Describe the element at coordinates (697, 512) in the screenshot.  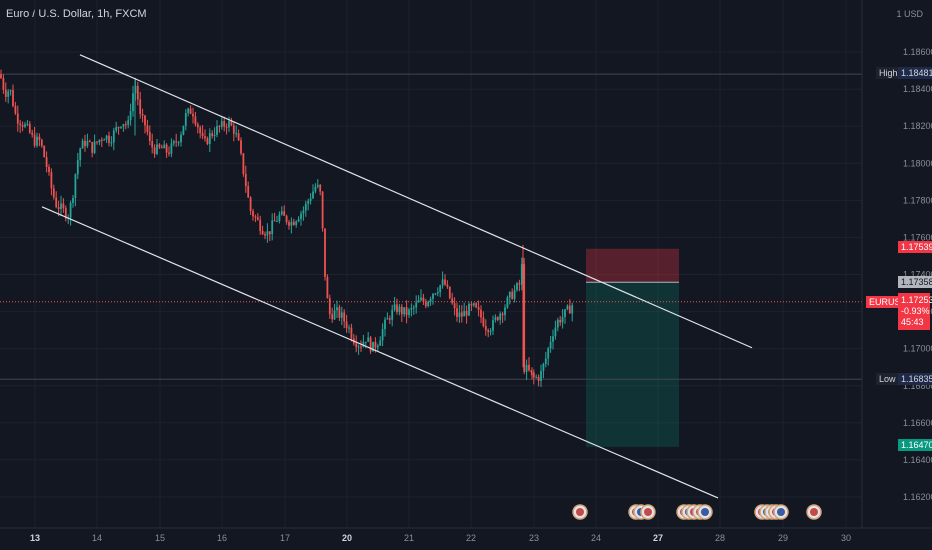
I see `economic-events` at that location.